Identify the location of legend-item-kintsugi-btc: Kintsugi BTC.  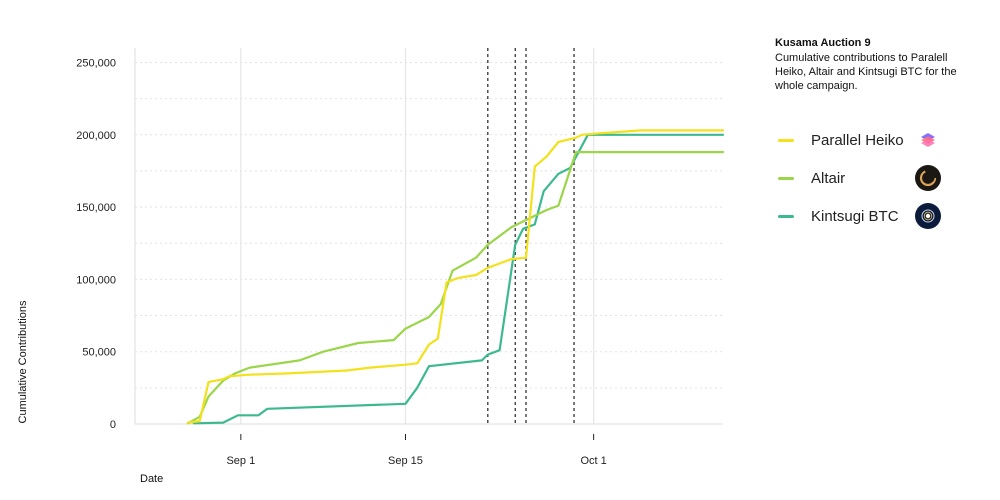
(863, 216).